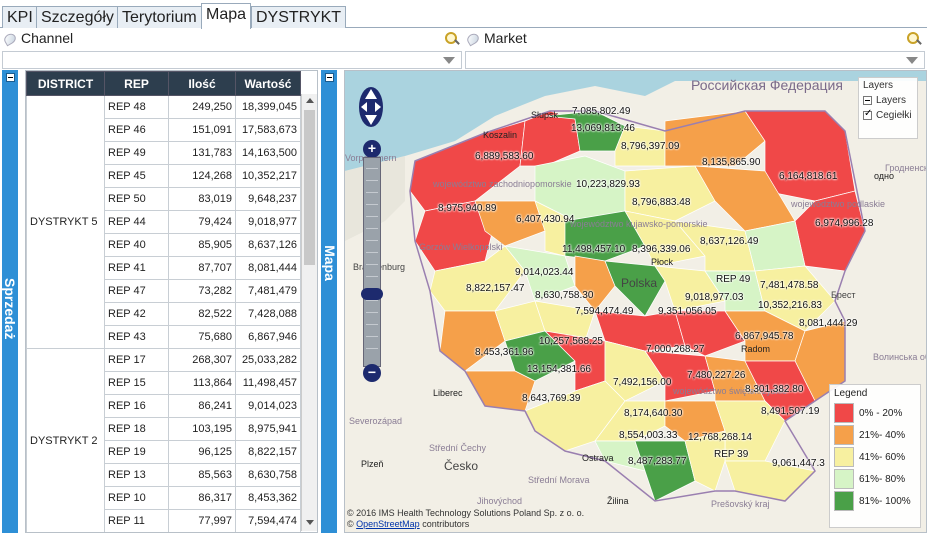 The height and width of the screenshot is (533, 927). I want to click on tab-terytorium: Terytorium, so click(159, 17).